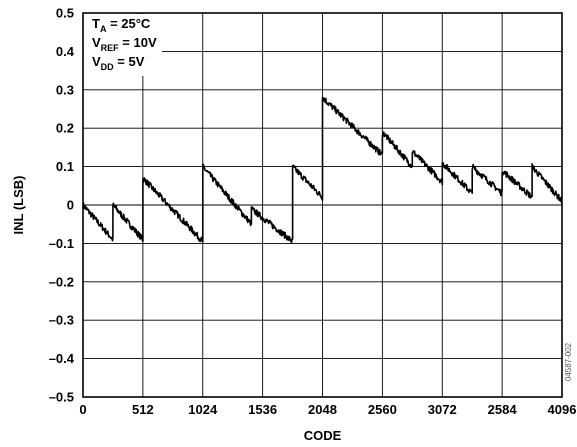 Image resolution: width=577 pixels, height=447 pixels. I want to click on y-tick-label: –0.4, so click(62, 358).